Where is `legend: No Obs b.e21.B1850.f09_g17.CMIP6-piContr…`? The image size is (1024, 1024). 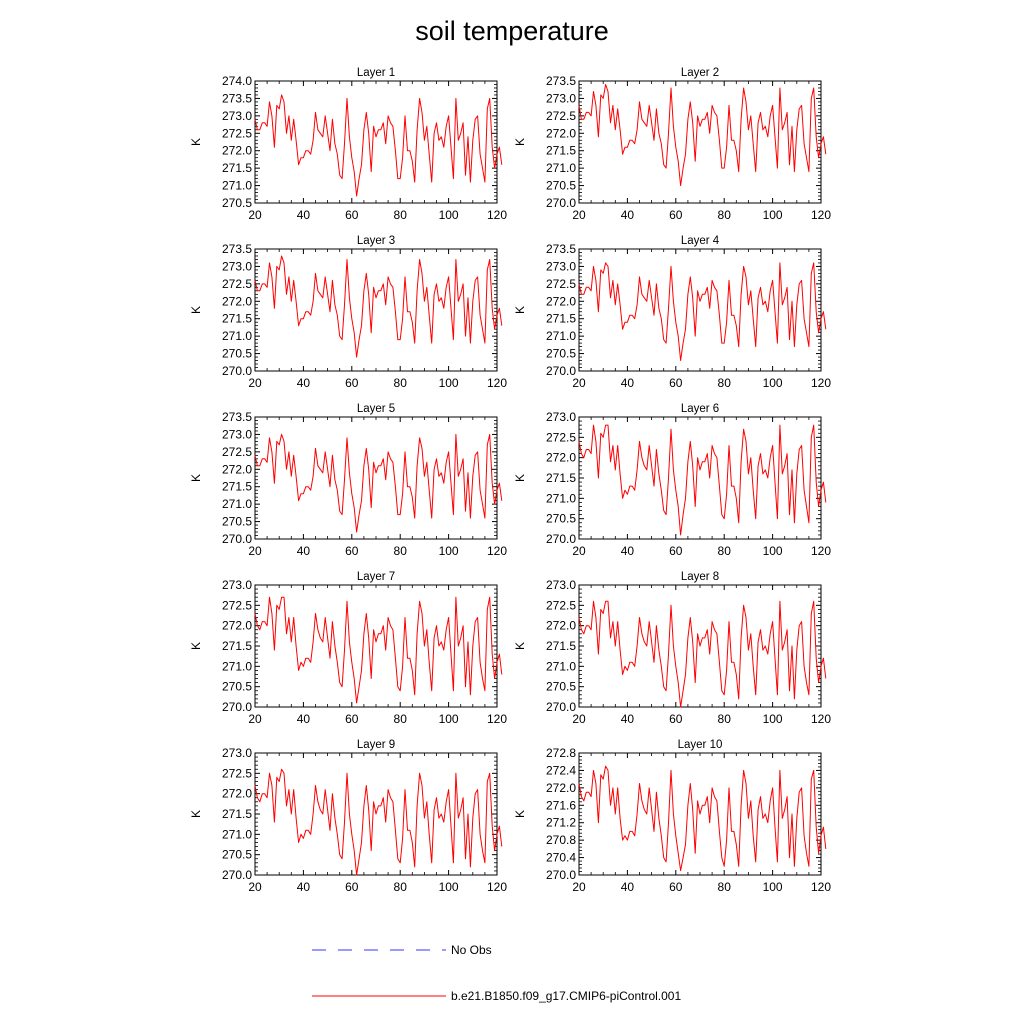
legend: No Obs b.e21.B1850.f09_g17.CMIP6-piContr… is located at coordinates (496, 973).